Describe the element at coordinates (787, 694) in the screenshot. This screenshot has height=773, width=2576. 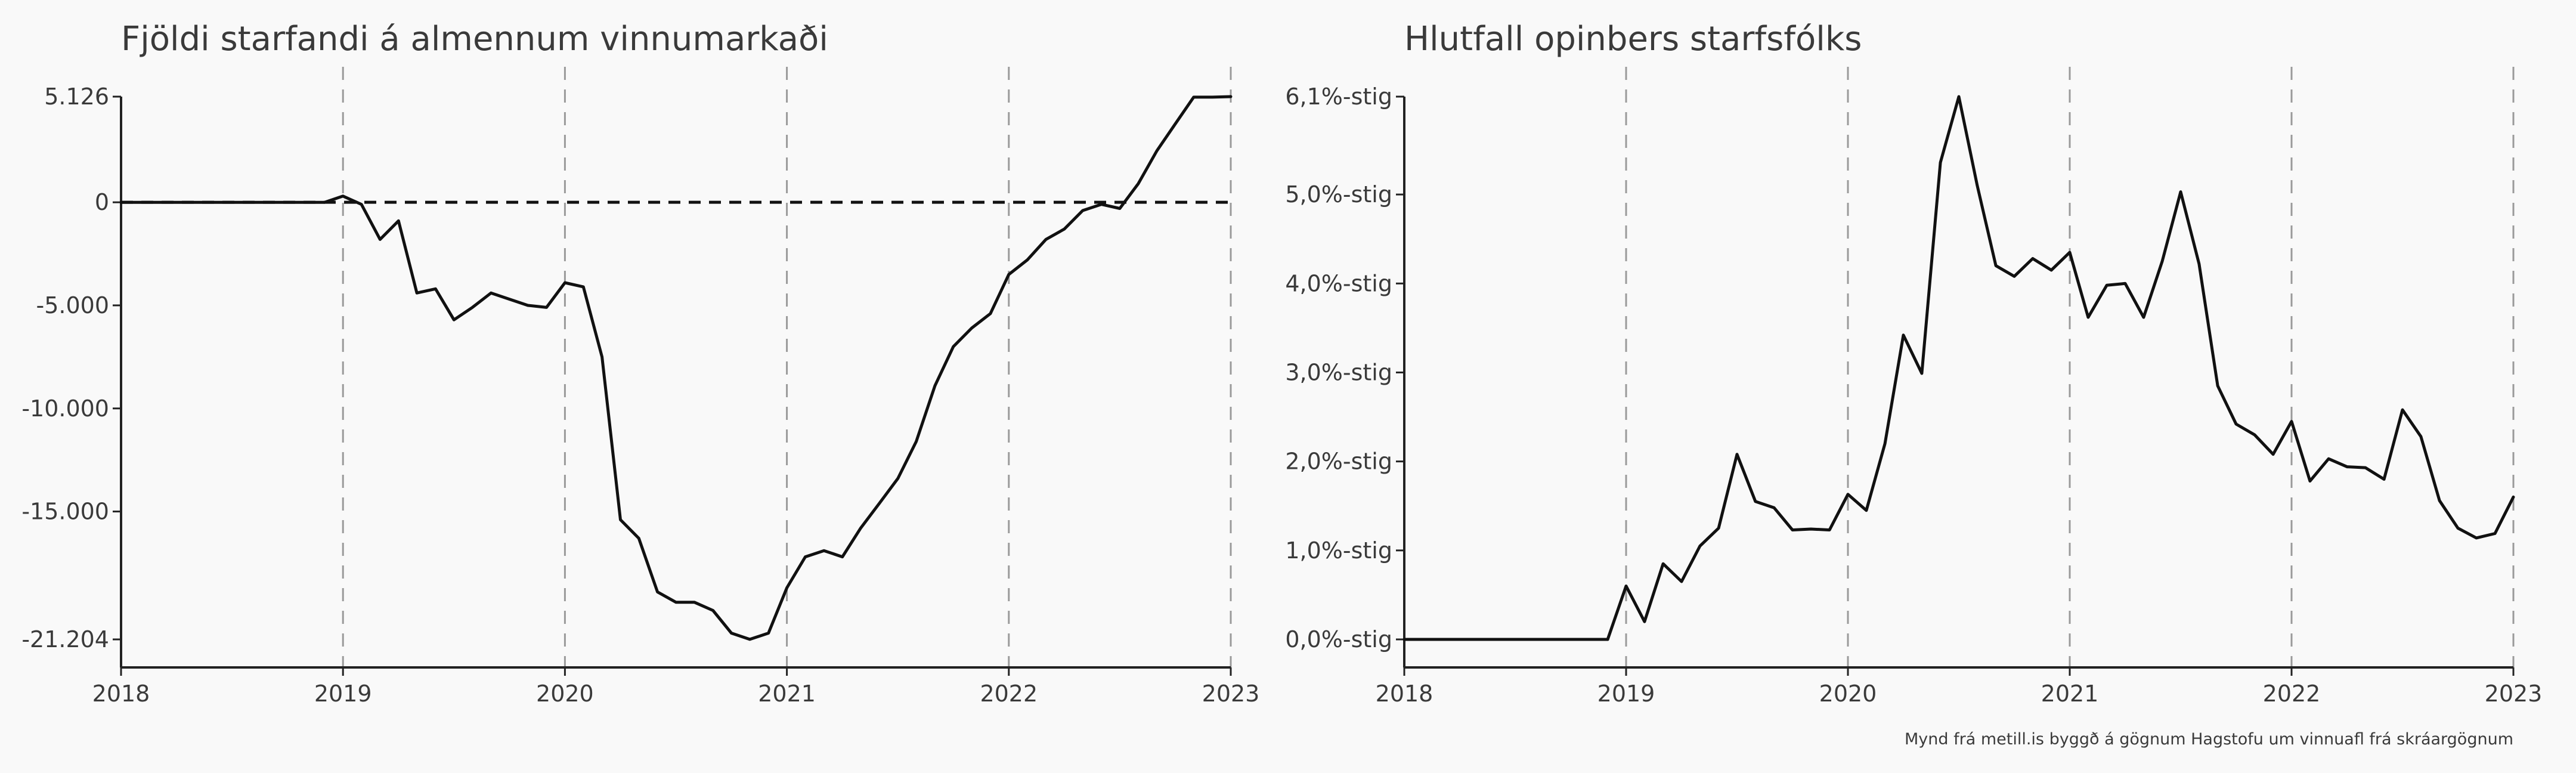
I see `left-x-tick-label: 2021` at that location.